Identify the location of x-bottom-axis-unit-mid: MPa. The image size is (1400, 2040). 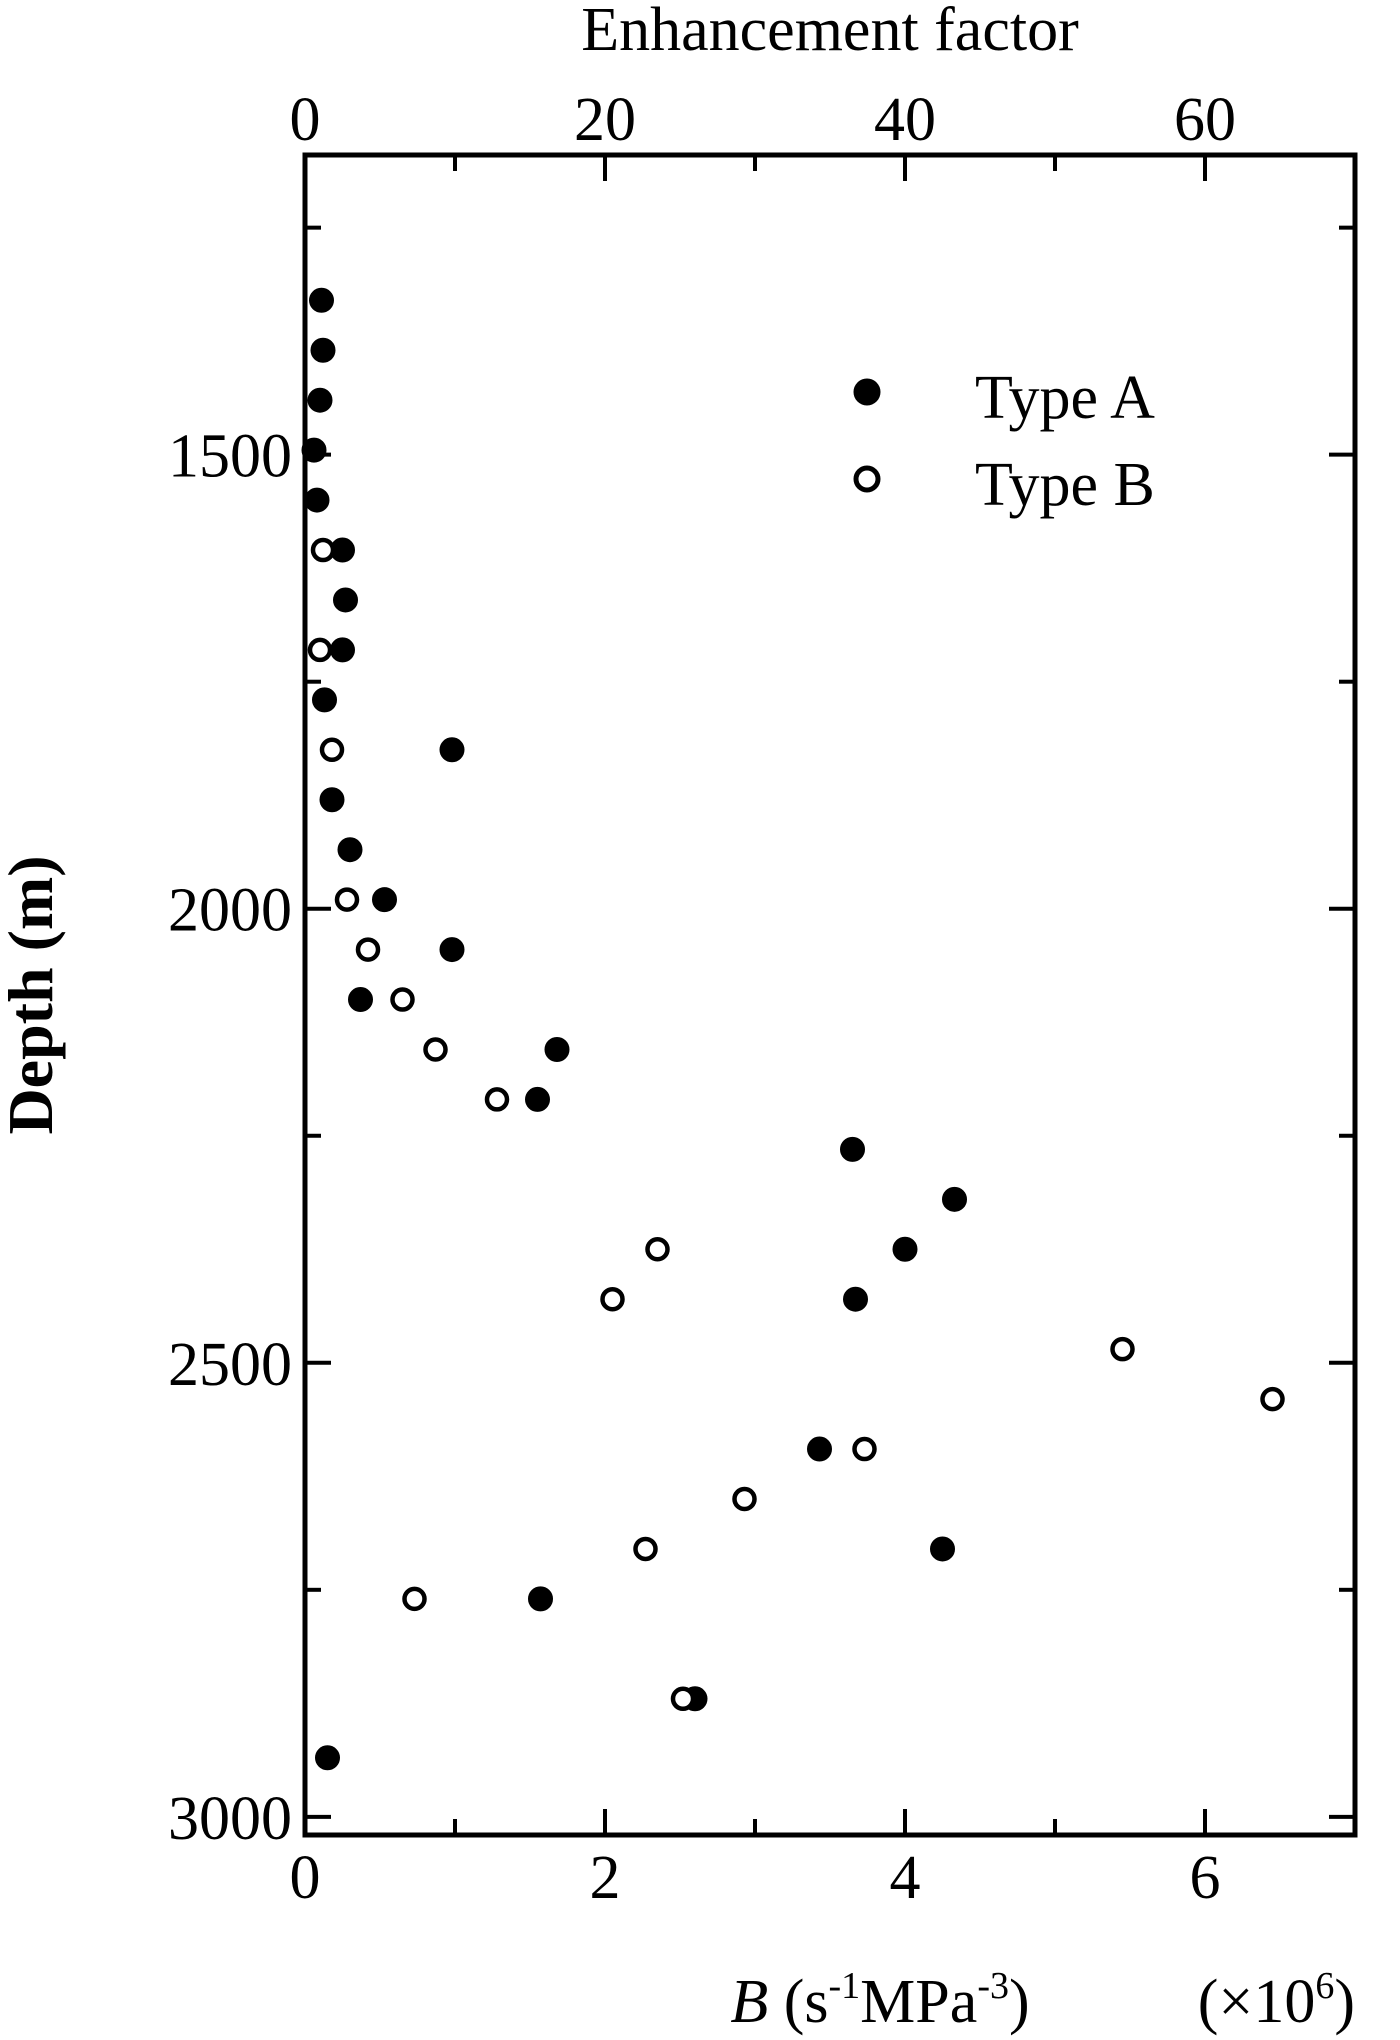
(918, 2002).